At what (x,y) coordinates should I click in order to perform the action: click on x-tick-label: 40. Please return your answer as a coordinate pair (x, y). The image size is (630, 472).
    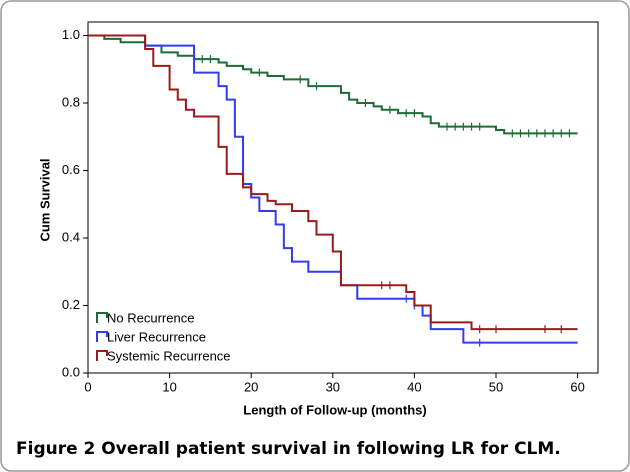
    Looking at the image, I should click on (414, 386).